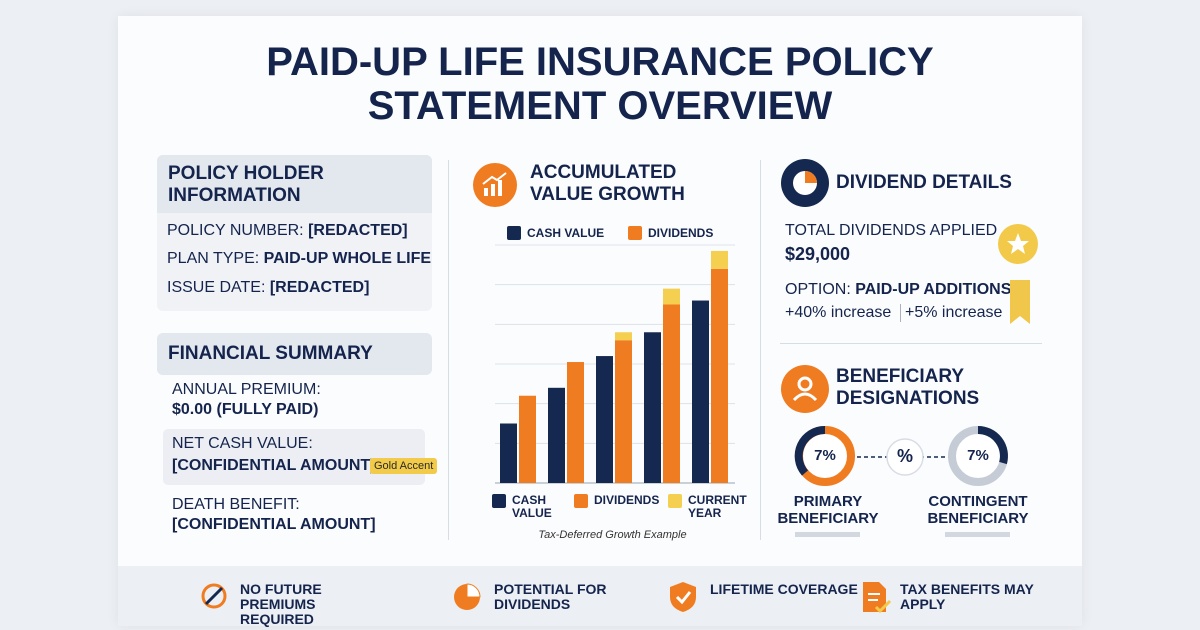 The image size is (1200, 630). I want to click on item-label: ANNUAL PREMIUM:, so click(246, 389).